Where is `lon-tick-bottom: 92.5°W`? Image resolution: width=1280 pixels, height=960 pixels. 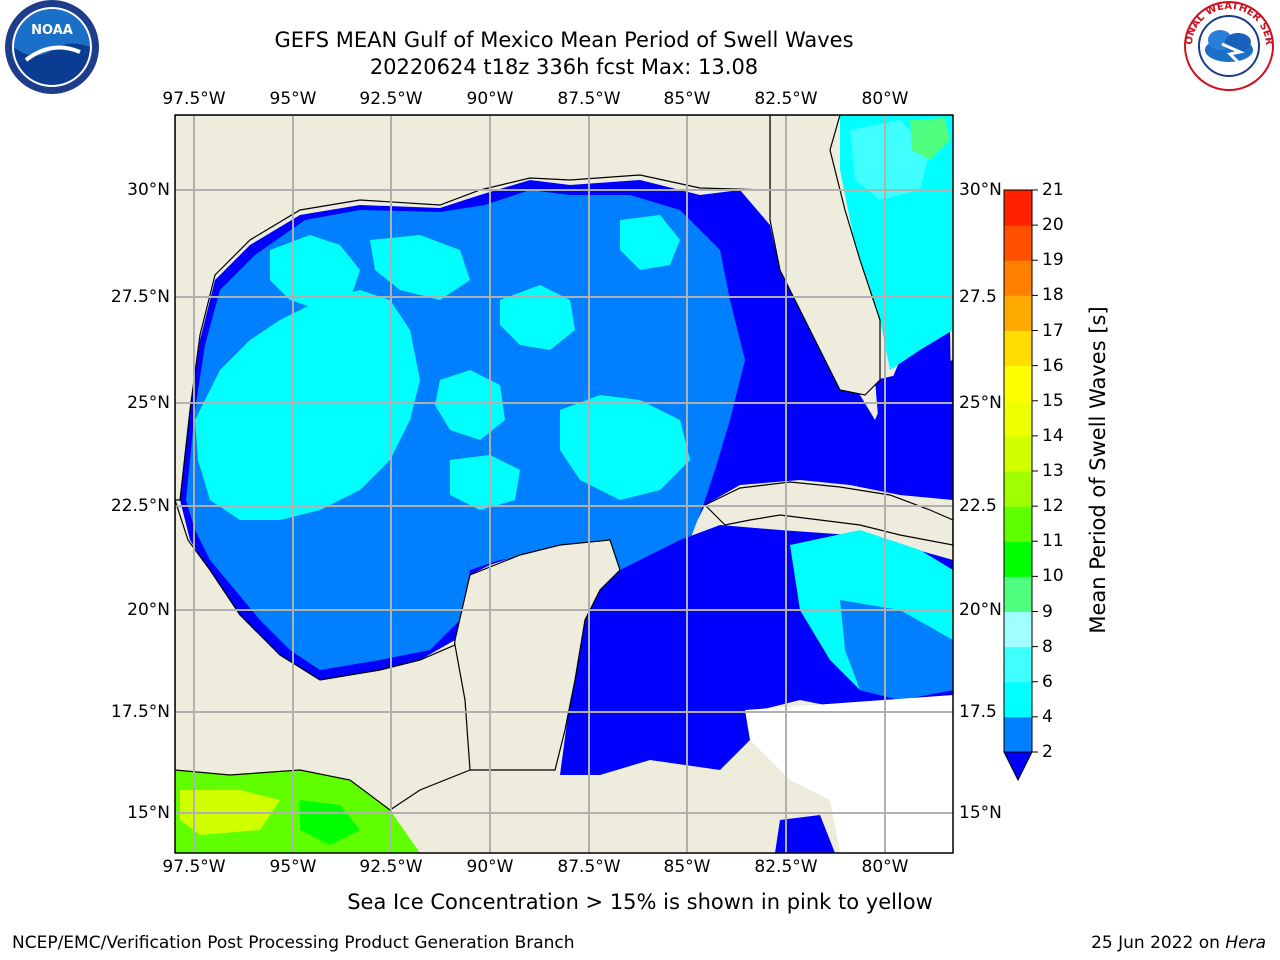 lon-tick-bottom: 92.5°W is located at coordinates (391, 867).